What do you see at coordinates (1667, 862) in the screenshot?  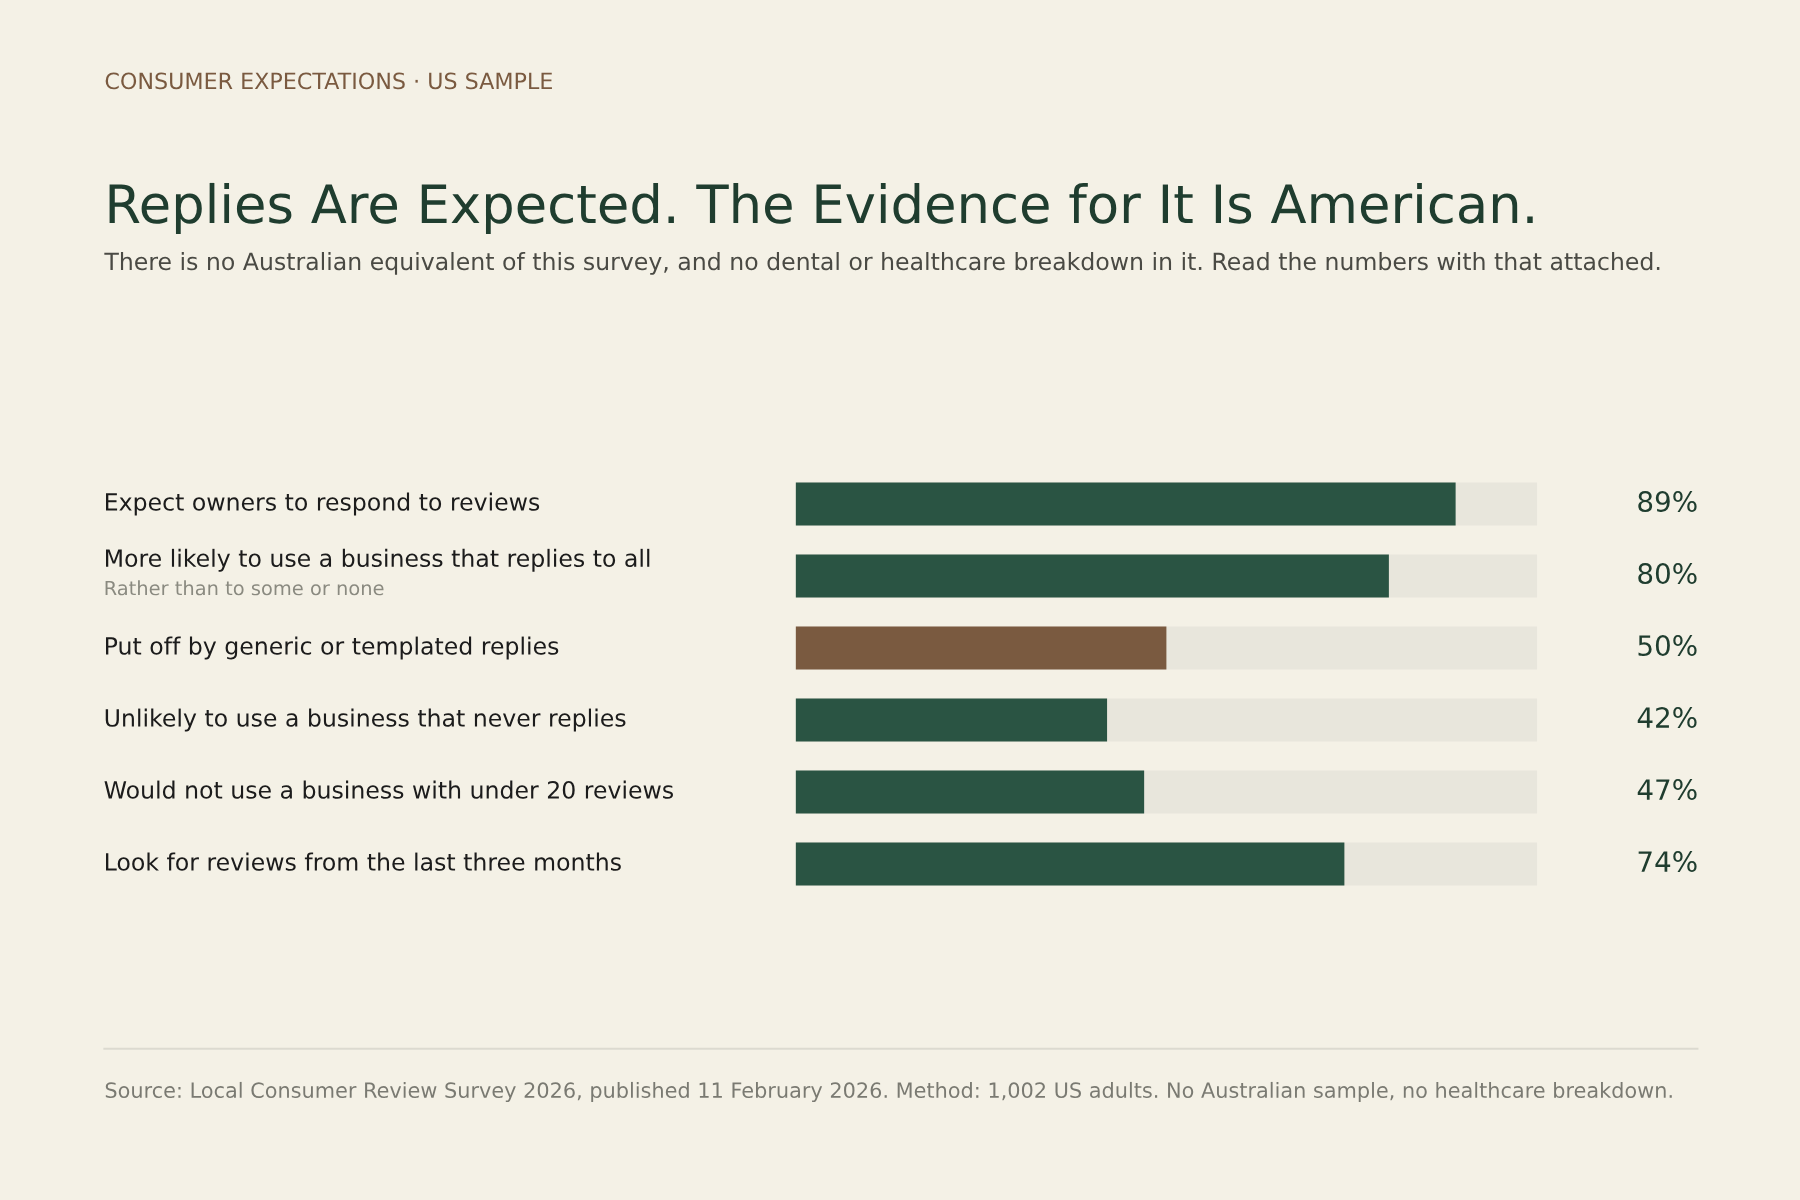 I see `data-label: 74%` at bounding box center [1667, 862].